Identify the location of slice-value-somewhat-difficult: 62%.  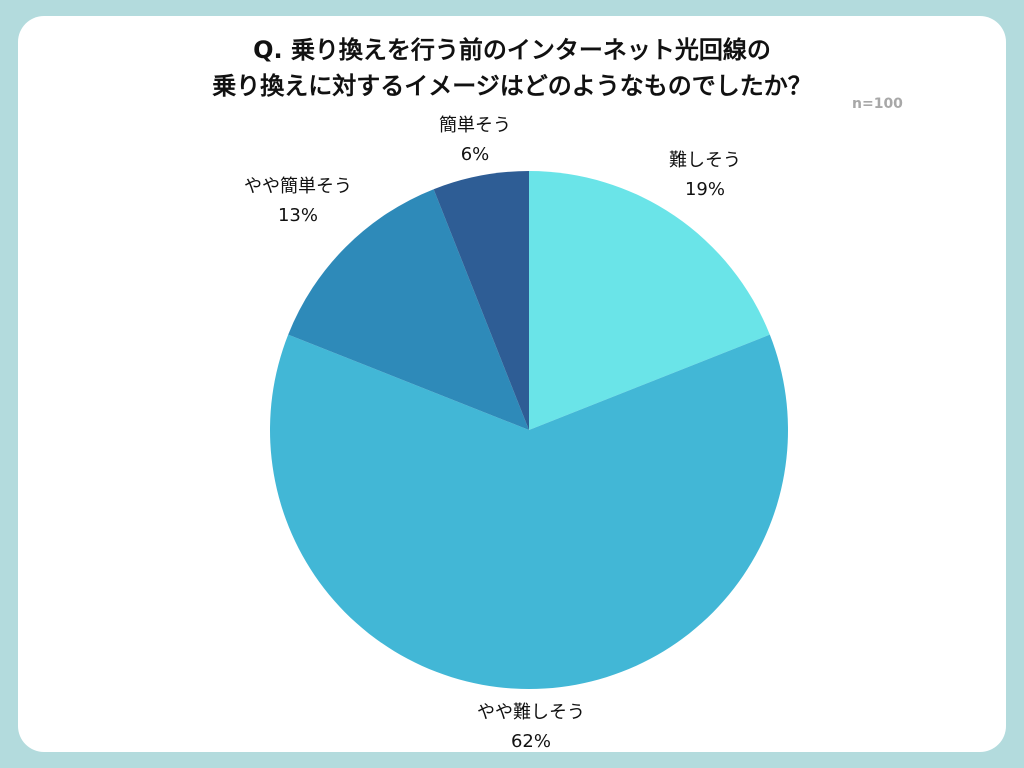
(531, 741).